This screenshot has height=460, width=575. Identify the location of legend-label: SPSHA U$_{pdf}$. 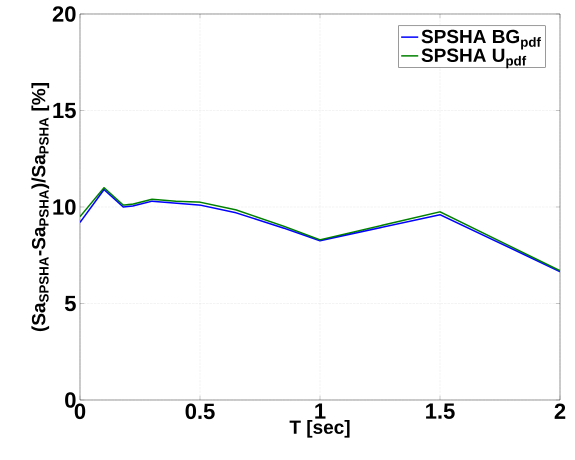
(474, 58).